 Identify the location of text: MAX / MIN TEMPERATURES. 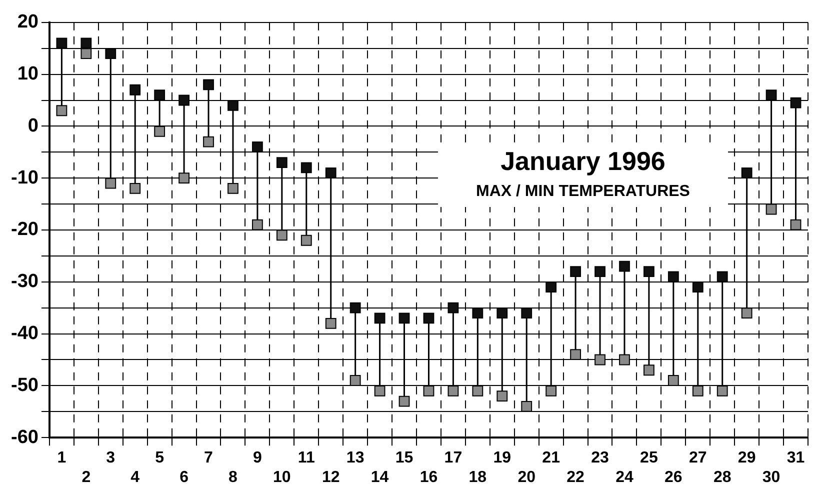
(583, 192).